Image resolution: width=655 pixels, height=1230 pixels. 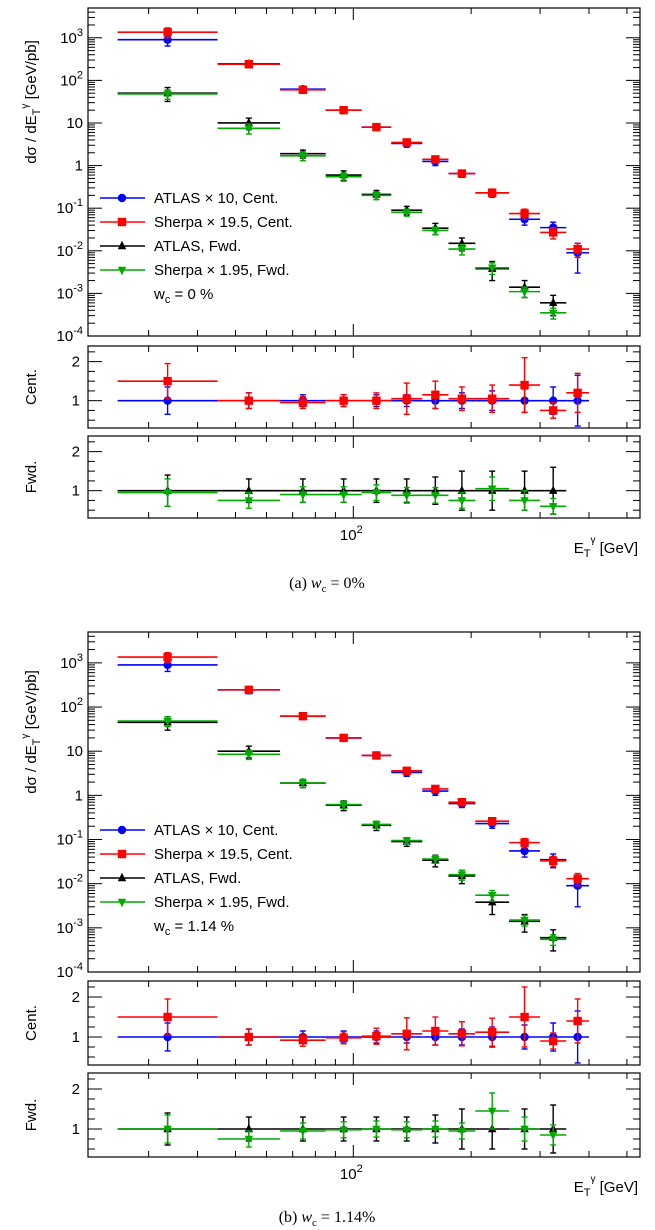 What do you see at coordinates (216, 830) in the screenshot?
I see `legend-label: ATLAS × 10, Cent.` at bounding box center [216, 830].